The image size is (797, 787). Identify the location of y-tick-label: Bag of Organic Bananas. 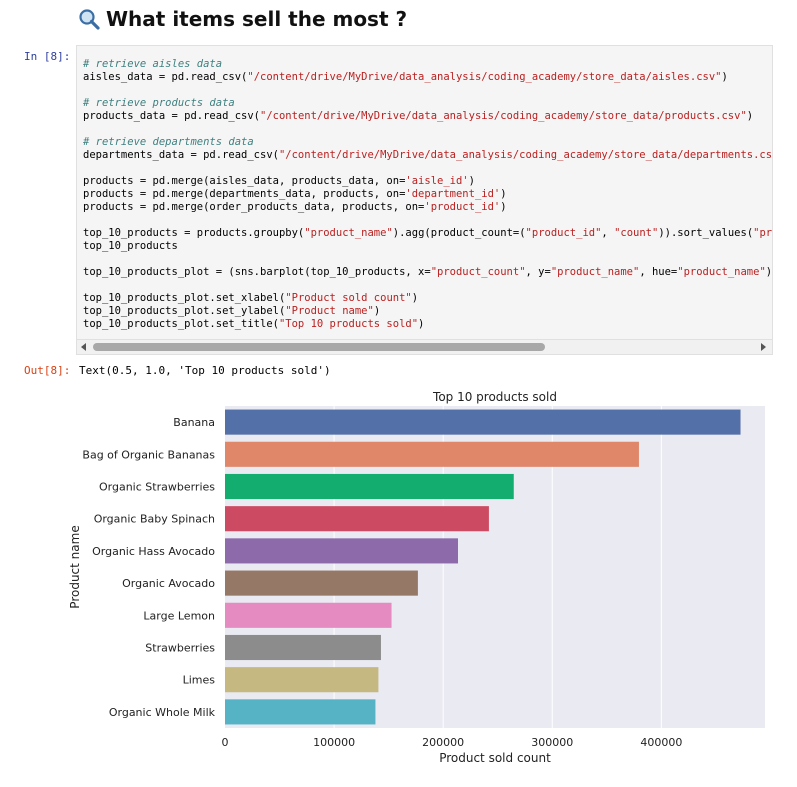
(148, 454).